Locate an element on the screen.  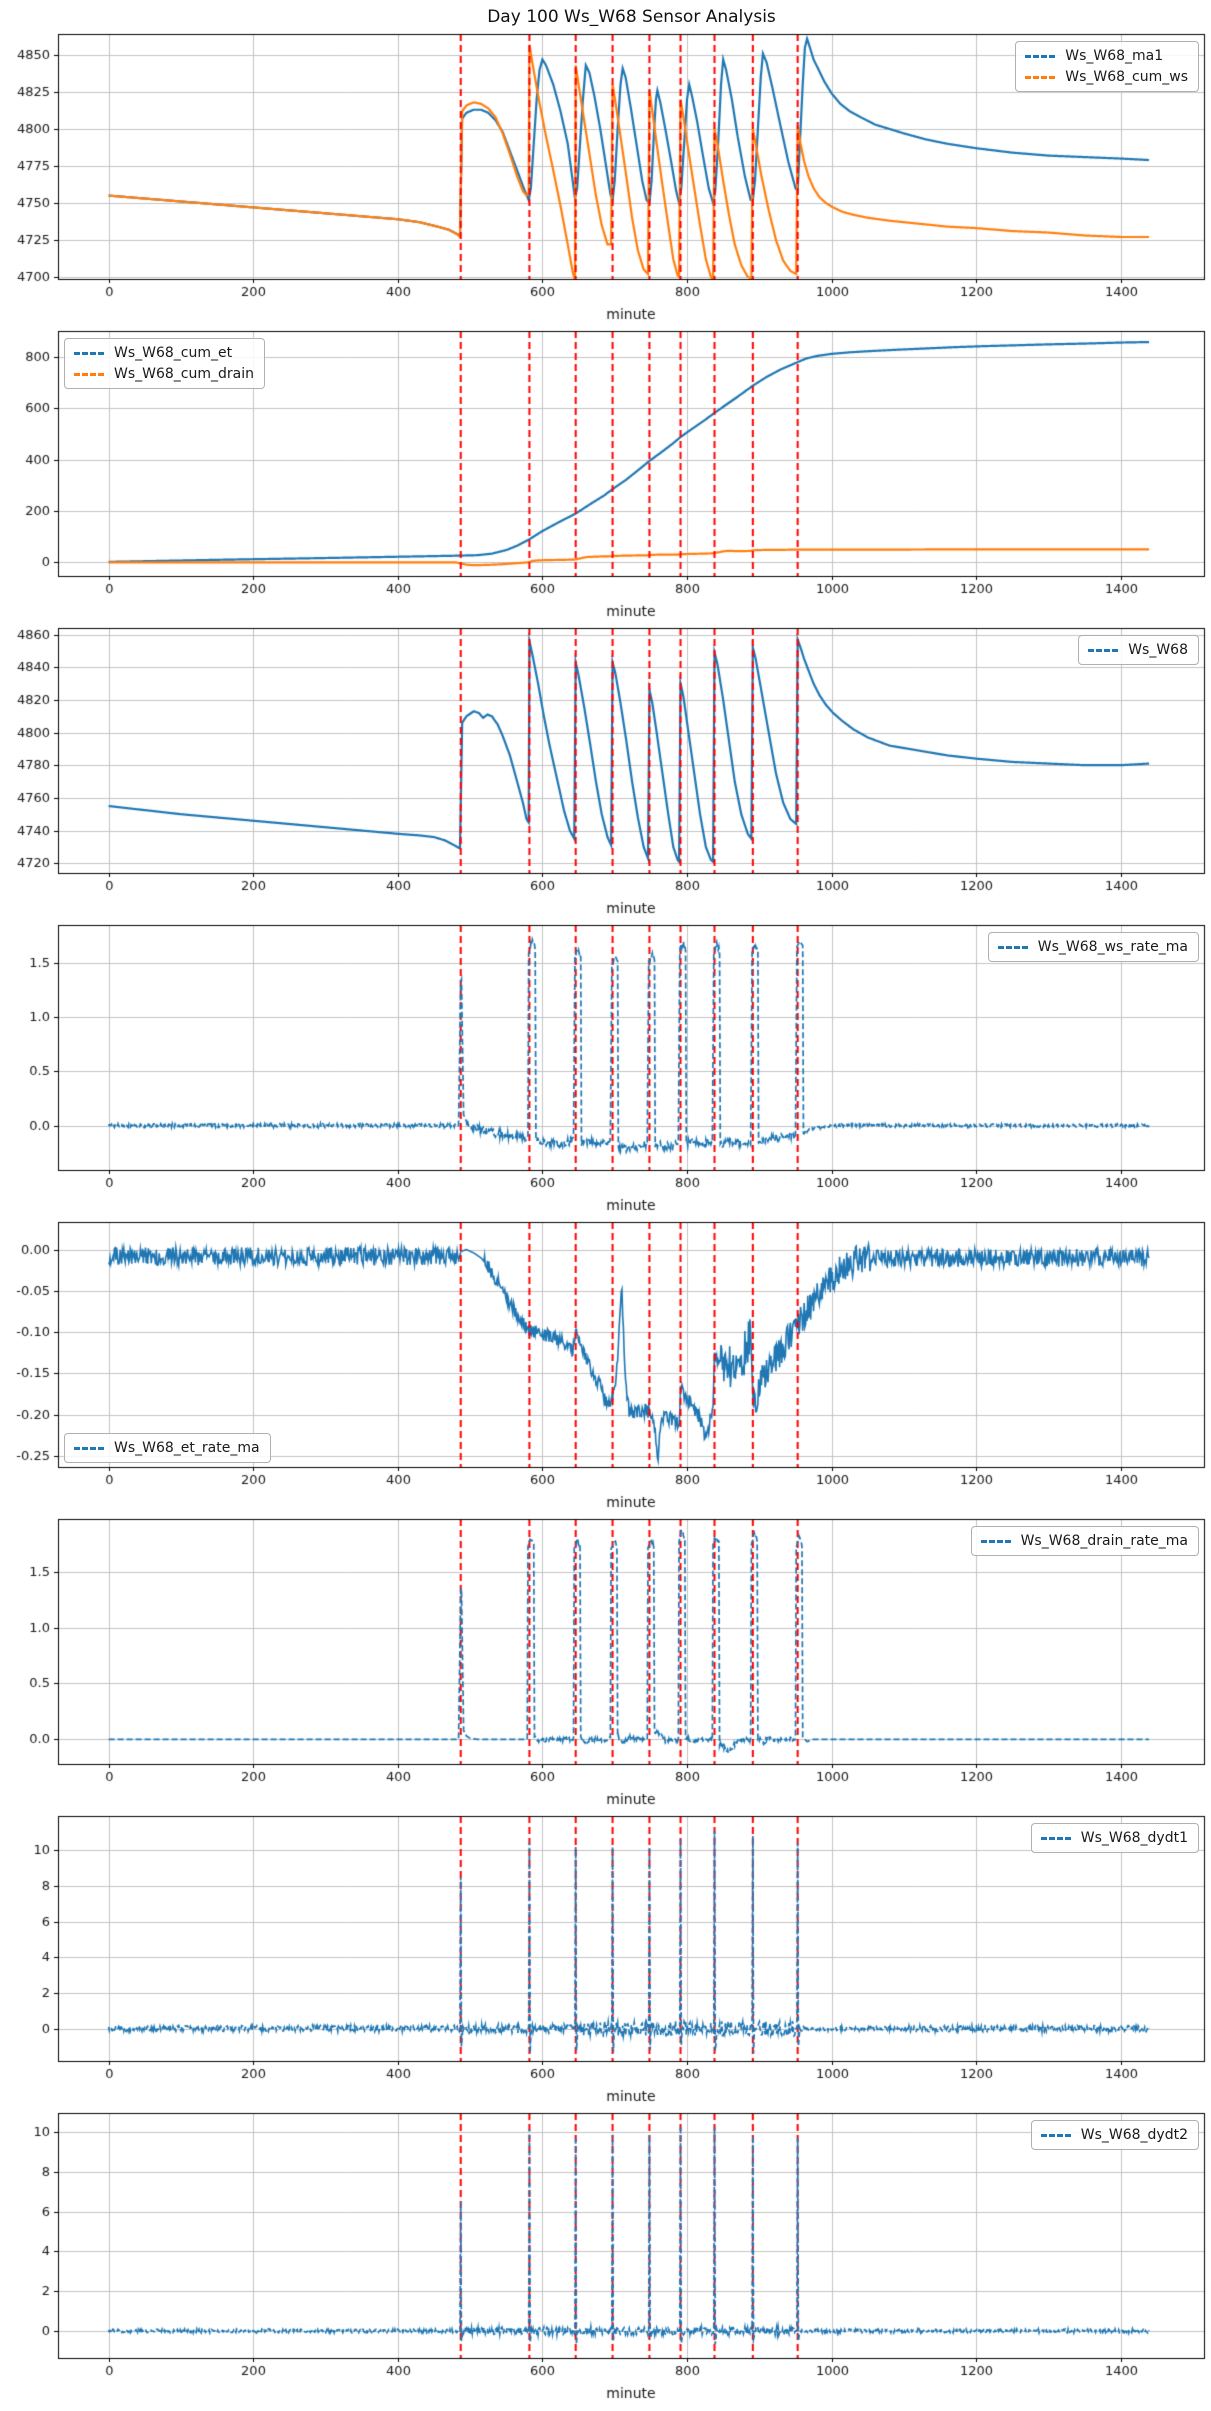
legend-label: Ws_W68_dydt2 is located at coordinates (1134, 2135).